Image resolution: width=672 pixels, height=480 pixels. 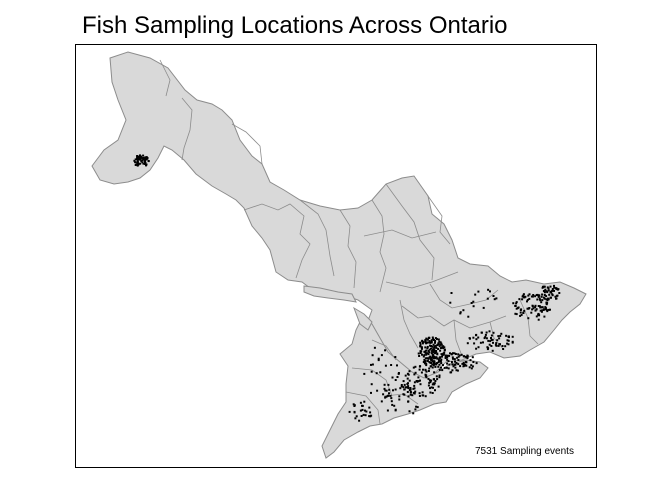 I want to click on bruce-peninsula, so click(x=363, y=318).